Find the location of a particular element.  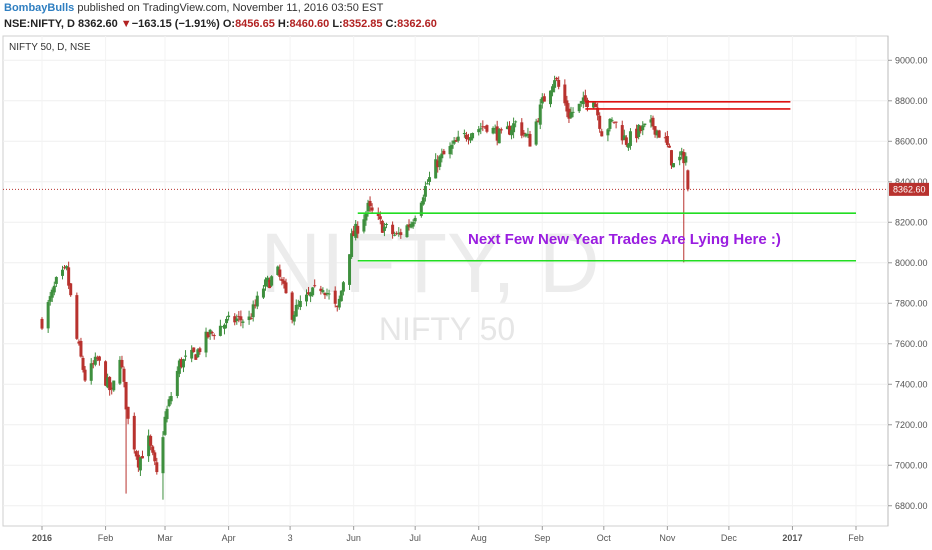

y-tick-label: 8400.00 is located at coordinates (911, 182).